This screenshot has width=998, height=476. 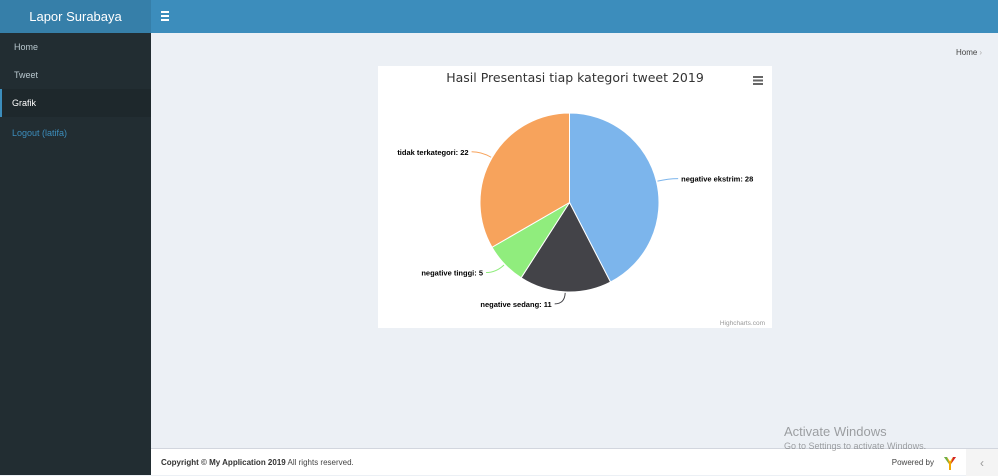 What do you see at coordinates (223, 462) in the screenshot?
I see `footer-copyright-prefix: Copyright © My Application 2019` at bounding box center [223, 462].